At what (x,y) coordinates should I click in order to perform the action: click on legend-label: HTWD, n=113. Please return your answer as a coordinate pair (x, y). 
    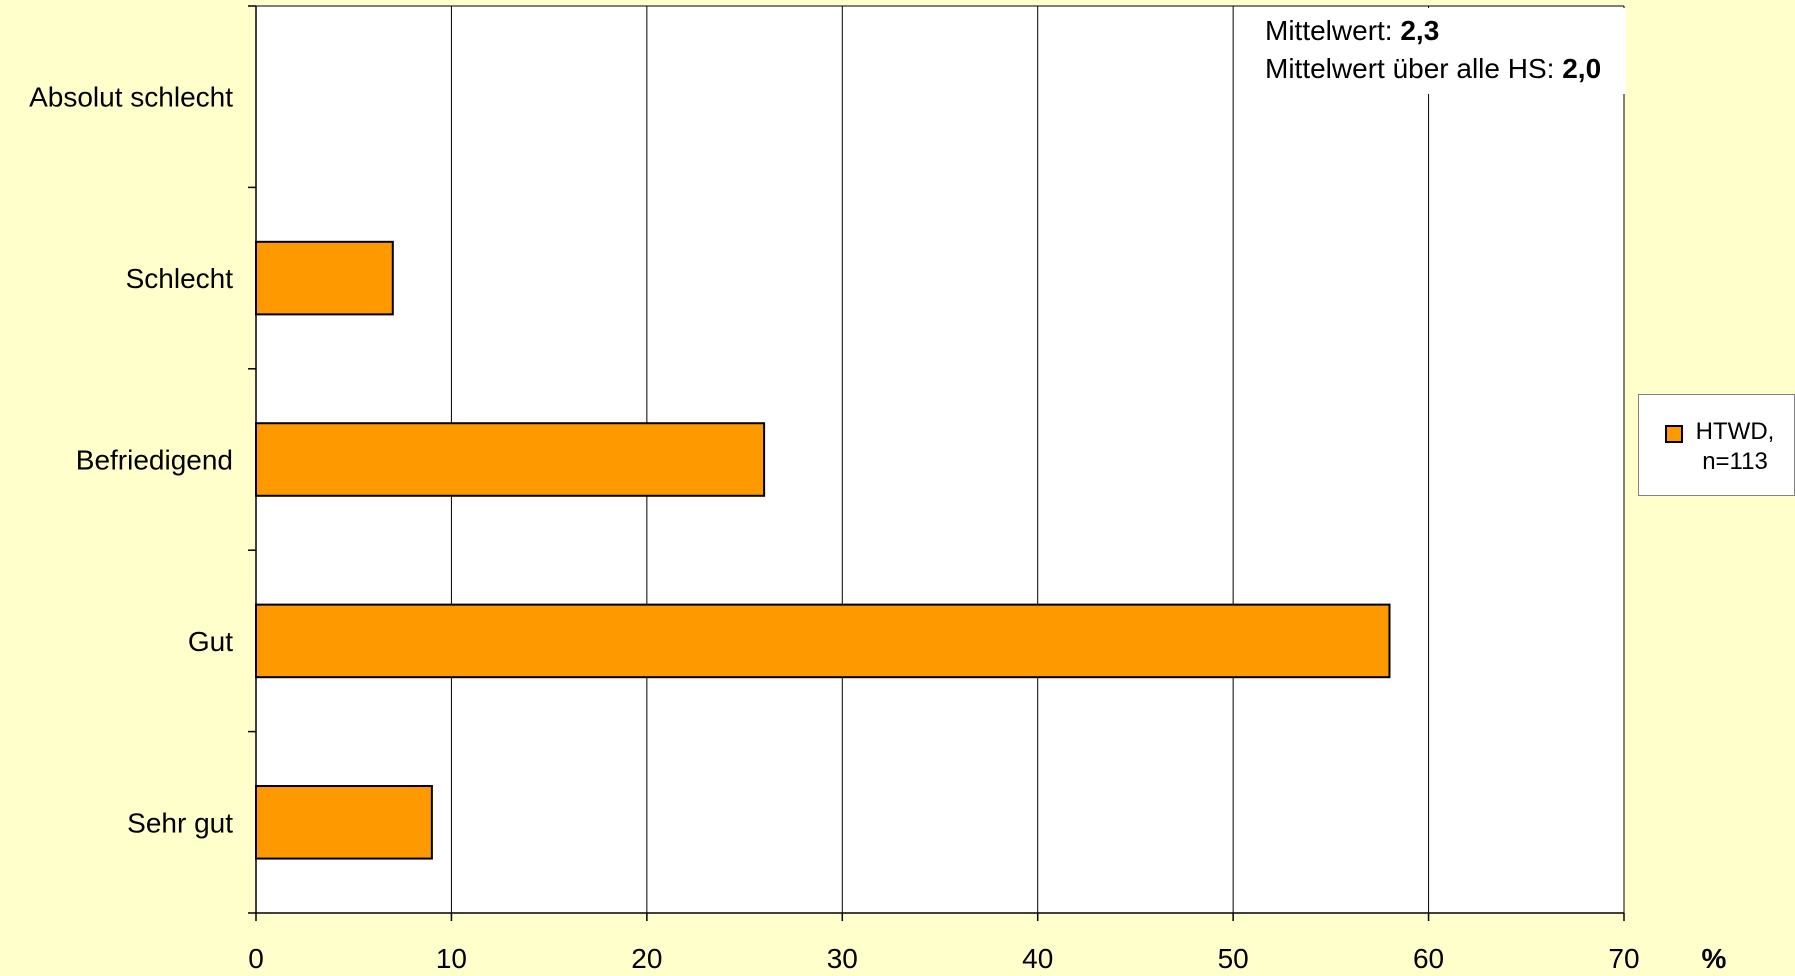
    Looking at the image, I should click on (1735, 447).